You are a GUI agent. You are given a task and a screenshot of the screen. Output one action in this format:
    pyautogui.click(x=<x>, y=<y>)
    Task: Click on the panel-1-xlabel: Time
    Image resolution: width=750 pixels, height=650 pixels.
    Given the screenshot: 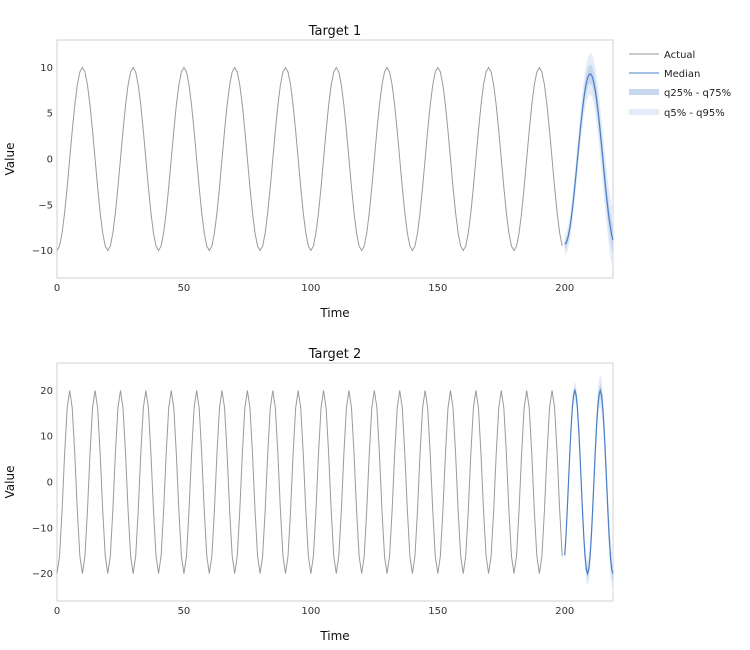 What is the action you would take?
    pyautogui.click(x=334, y=313)
    